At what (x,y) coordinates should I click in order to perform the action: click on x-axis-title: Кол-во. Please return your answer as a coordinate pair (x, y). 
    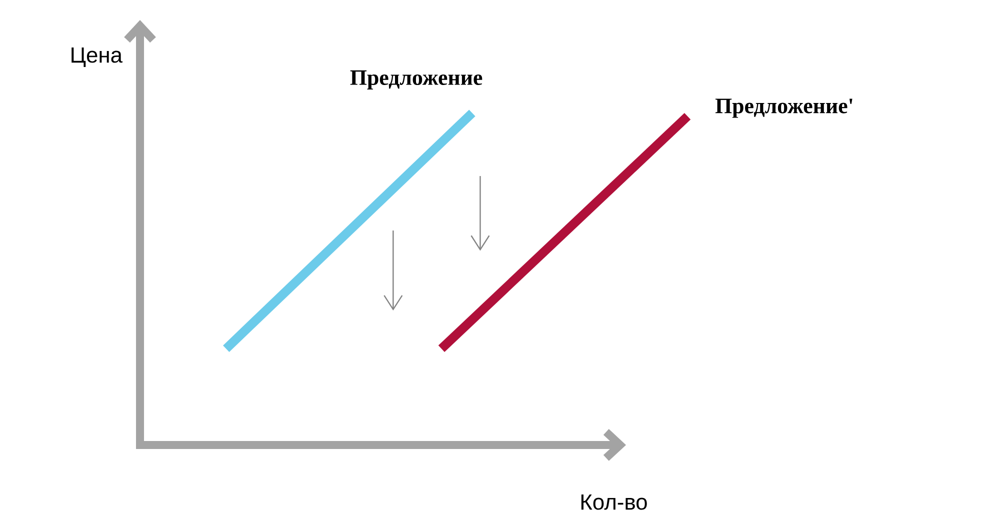
    Looking at the image, I should click on (614, 502).